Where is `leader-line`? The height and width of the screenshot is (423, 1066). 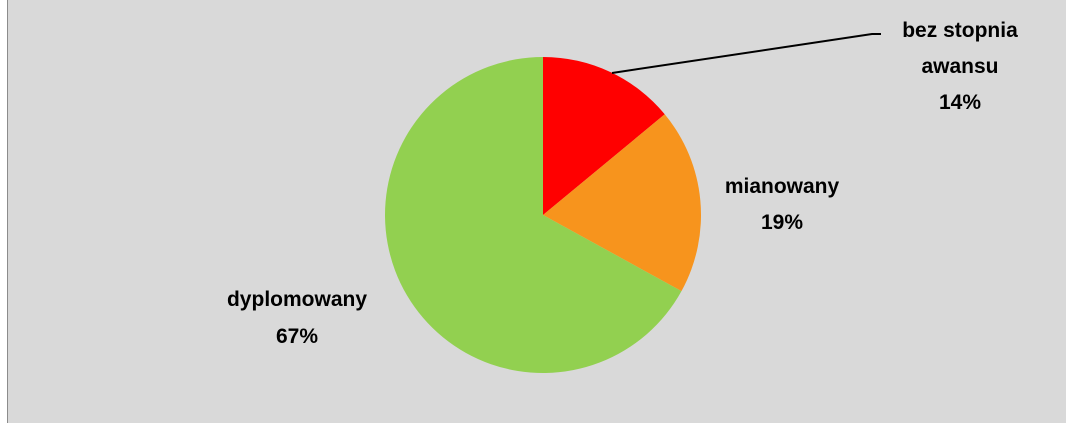
leader-line is located at coordinates (746, 53).